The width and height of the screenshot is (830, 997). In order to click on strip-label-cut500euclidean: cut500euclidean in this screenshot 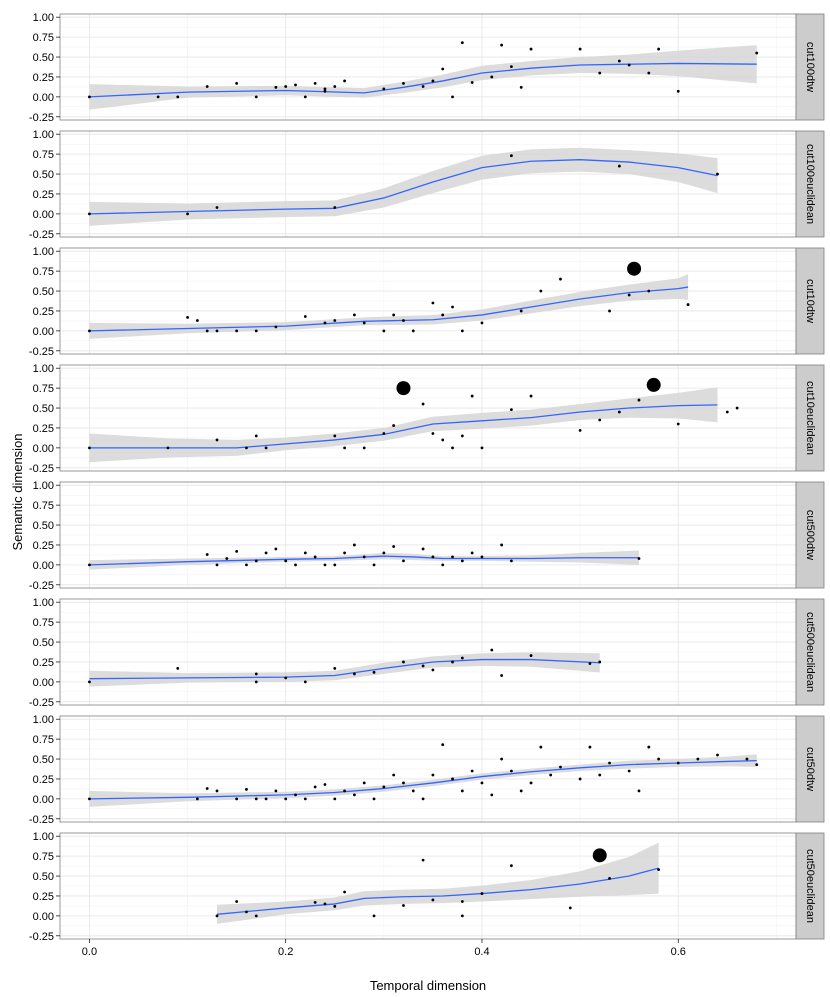, I will do `click(810, 652)`.